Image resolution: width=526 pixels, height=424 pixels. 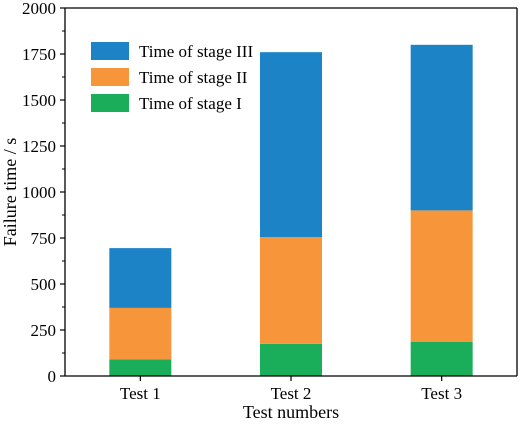 What do you see at coordinates (39, 192) in the screenshot?
I see `y-tick-label: 1000` at bounding box center [39, 192].